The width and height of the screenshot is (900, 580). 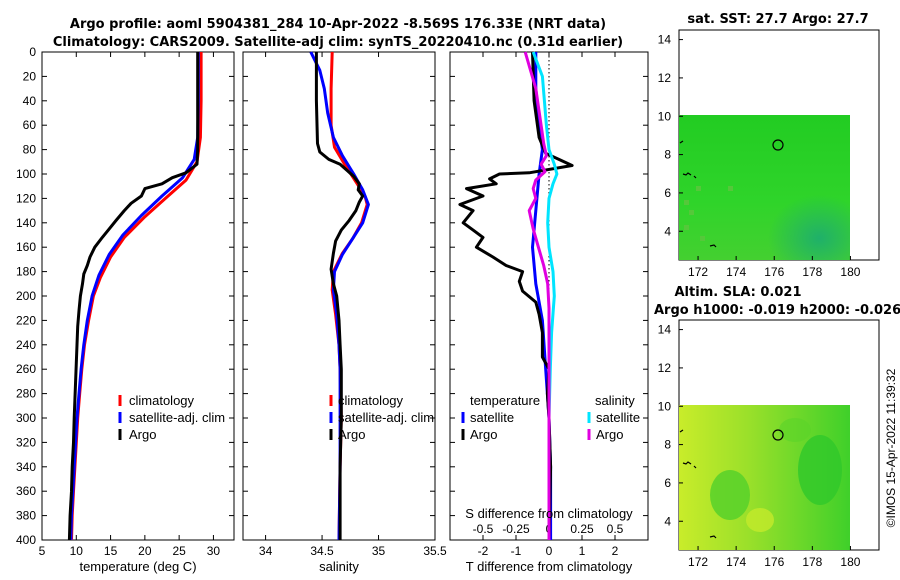 I want to click on x-tick-label: 15, so click(x=111, y=551).